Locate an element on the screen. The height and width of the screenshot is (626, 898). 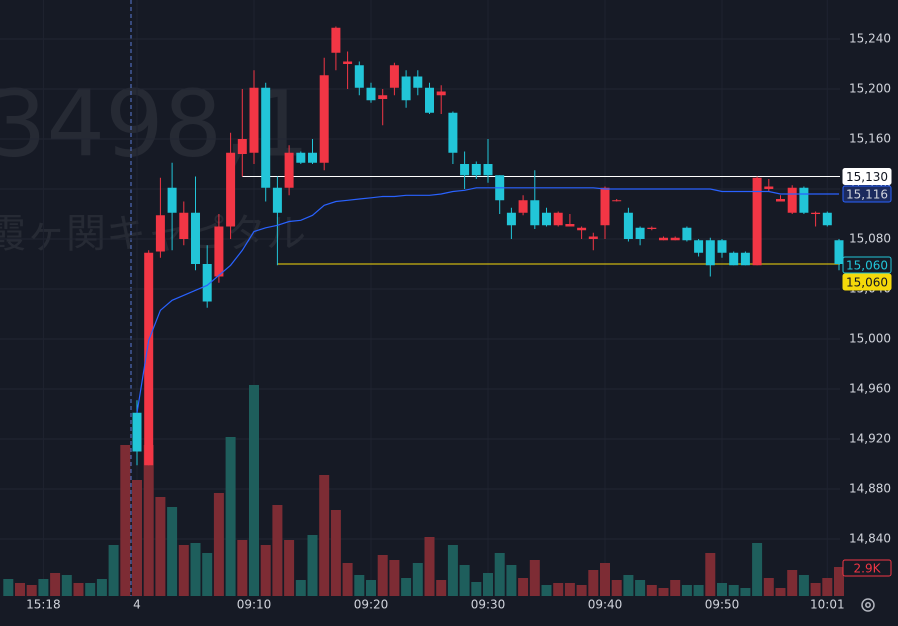
y-tick-label: 15,240 is located at coordinates (870, 39).